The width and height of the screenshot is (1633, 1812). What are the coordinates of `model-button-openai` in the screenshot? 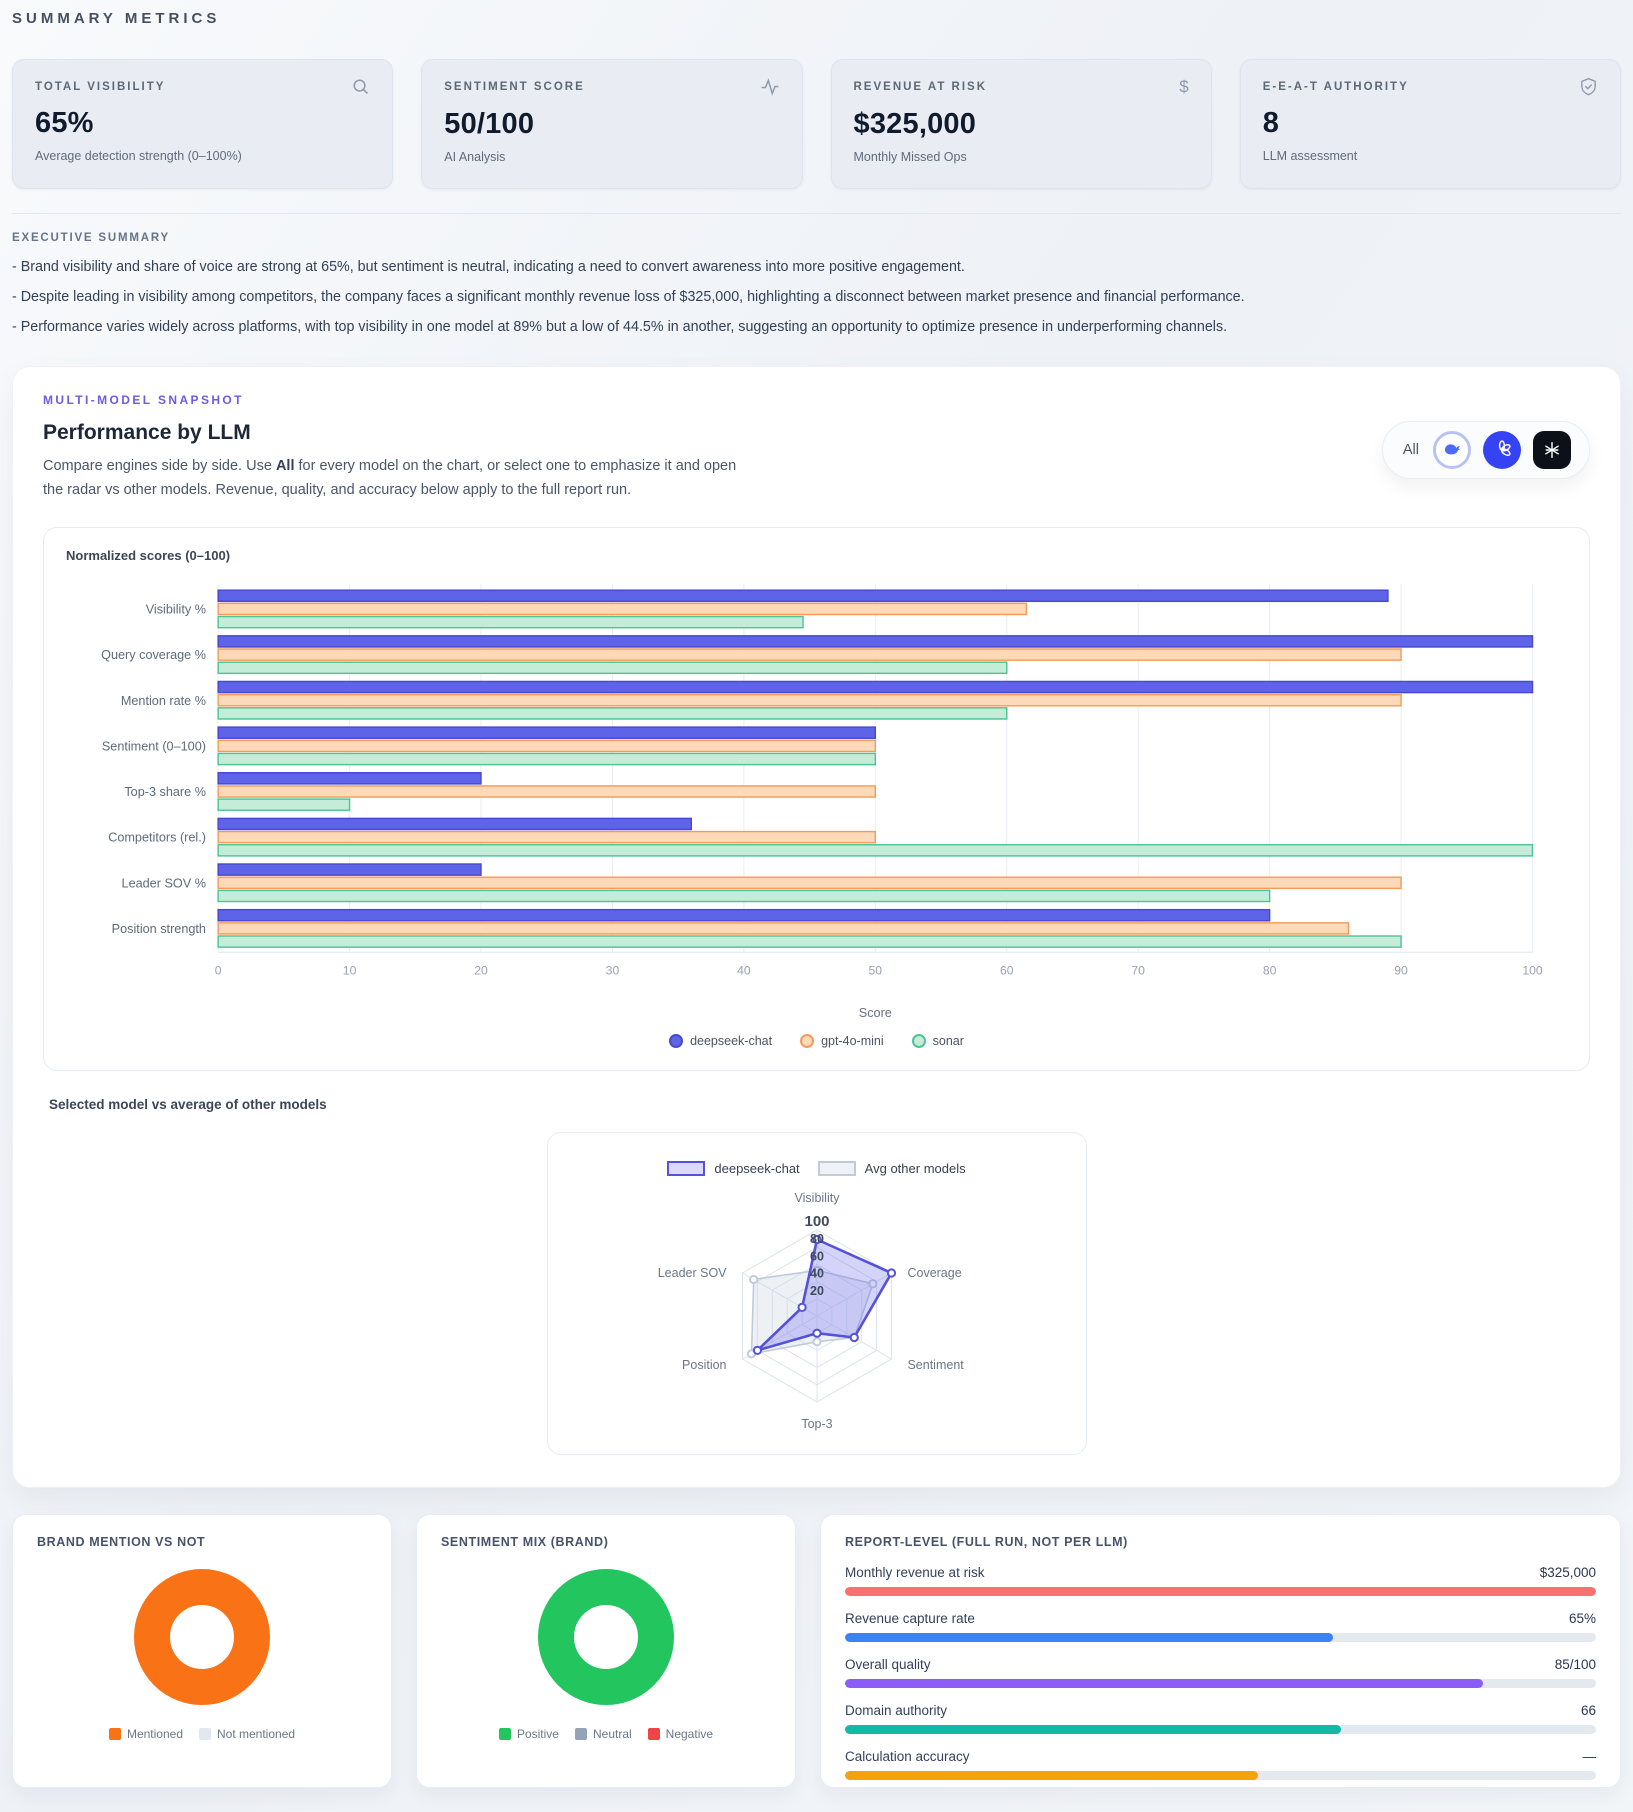 It's located at (1502, 450).